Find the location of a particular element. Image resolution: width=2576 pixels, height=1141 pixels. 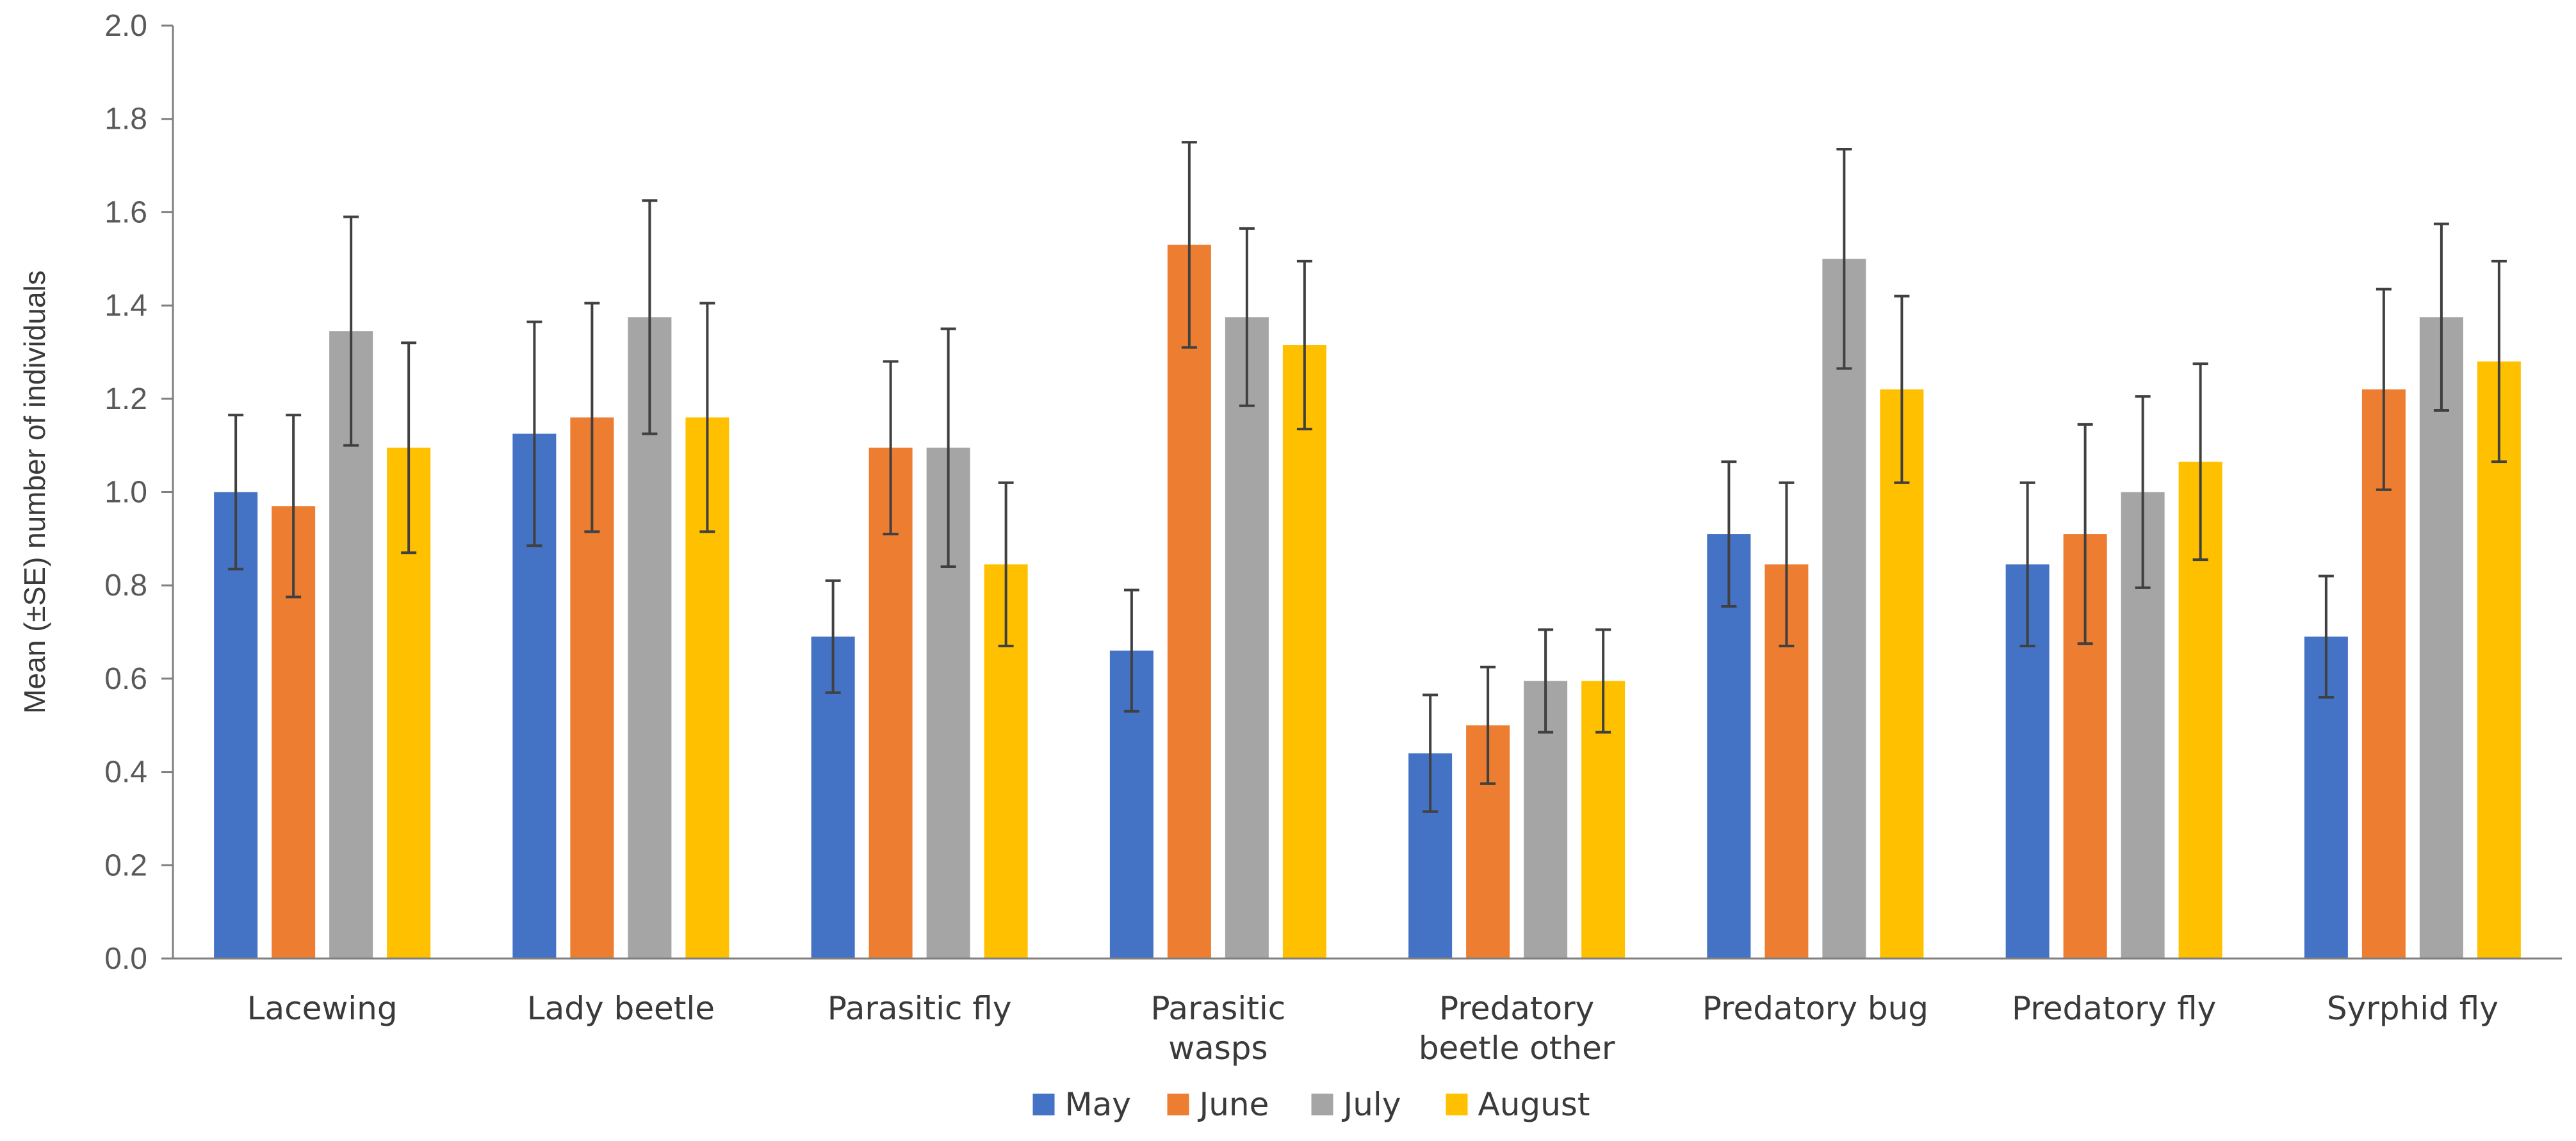

legend-swatch-may is located at coordinates (1043, 1104).